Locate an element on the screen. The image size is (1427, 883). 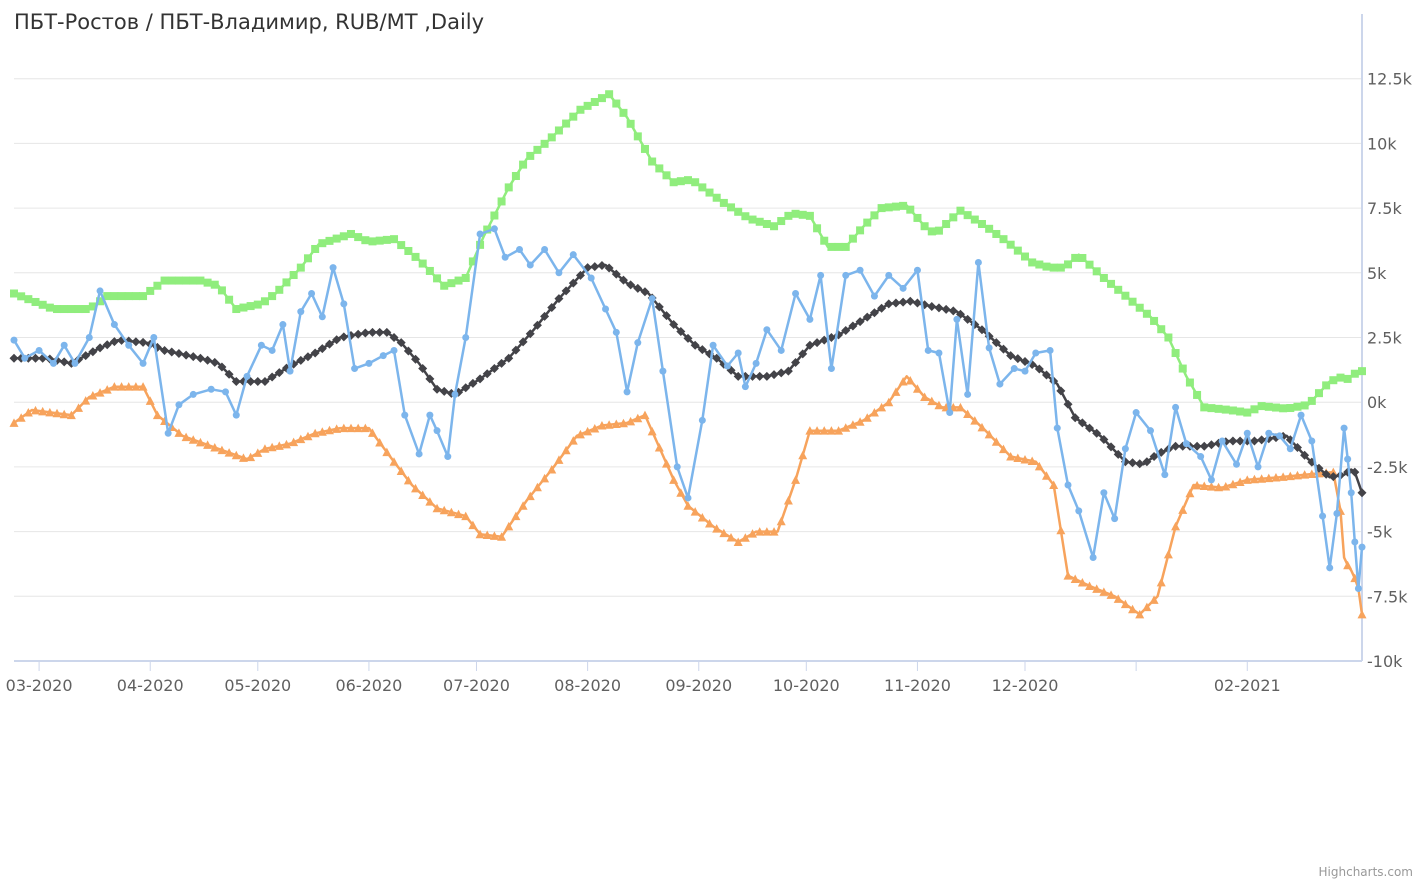
x-tick-label: 11-2020 is located at coordinates (917, 685).